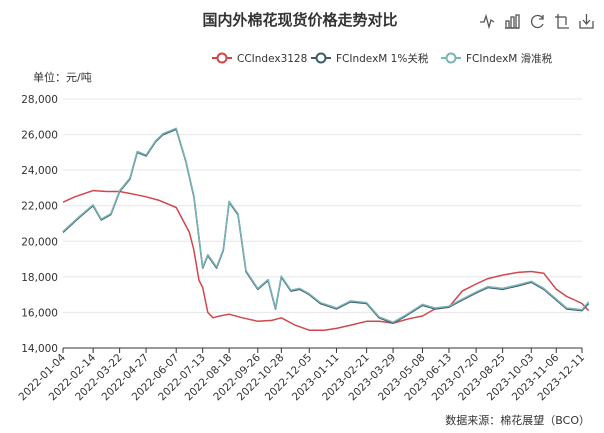 This screenshot has height=433, width=604. Describe the element at coordinates (62, 77) in the screenshot. I see `y-axis-unit-label: 单位：元/吨` at that location.